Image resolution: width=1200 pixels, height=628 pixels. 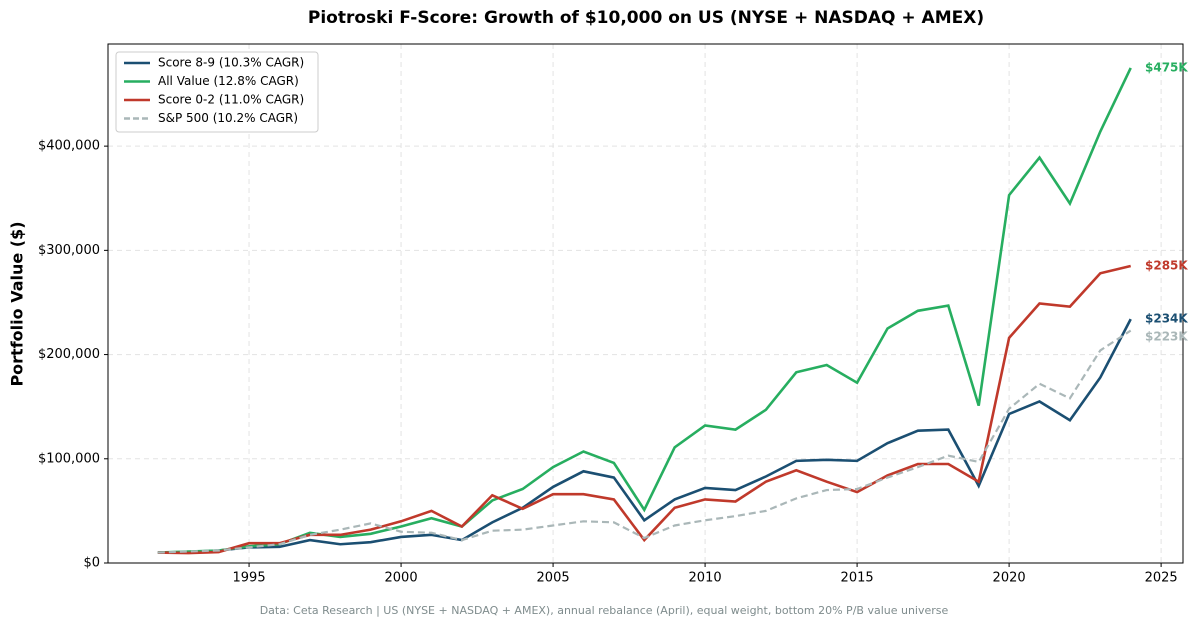 What do you see at coordinates (17, 303) in the screenshot?
I see `y-axis-label: Portfolio Value ($)` at bounding box center [17, 303].